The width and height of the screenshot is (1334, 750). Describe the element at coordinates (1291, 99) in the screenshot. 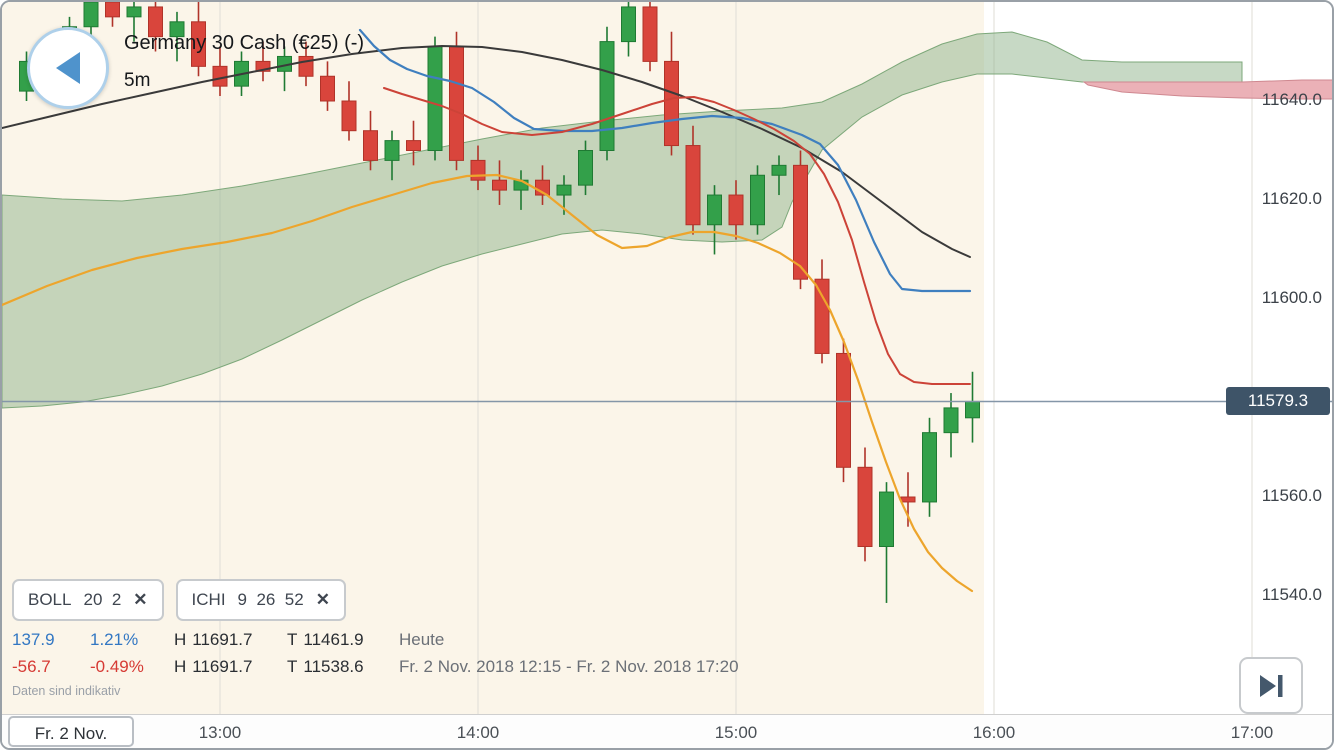

I see `price-tick-label: 11640.0` at that location.